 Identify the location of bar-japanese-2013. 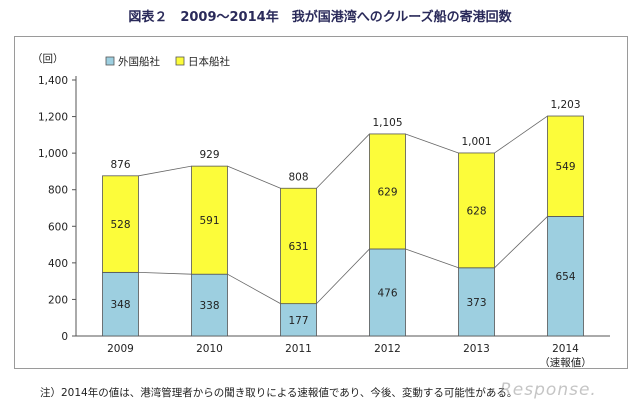
(476, 210).